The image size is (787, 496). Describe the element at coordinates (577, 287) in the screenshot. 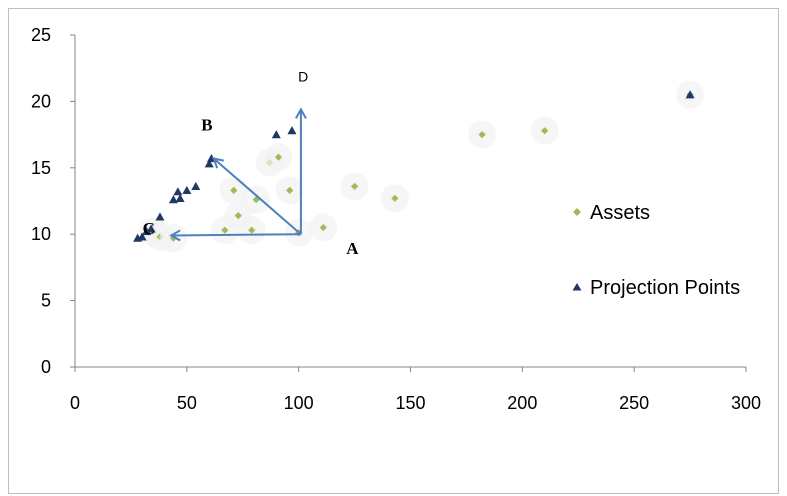

I see `legend-marker-projection-points` at that location.